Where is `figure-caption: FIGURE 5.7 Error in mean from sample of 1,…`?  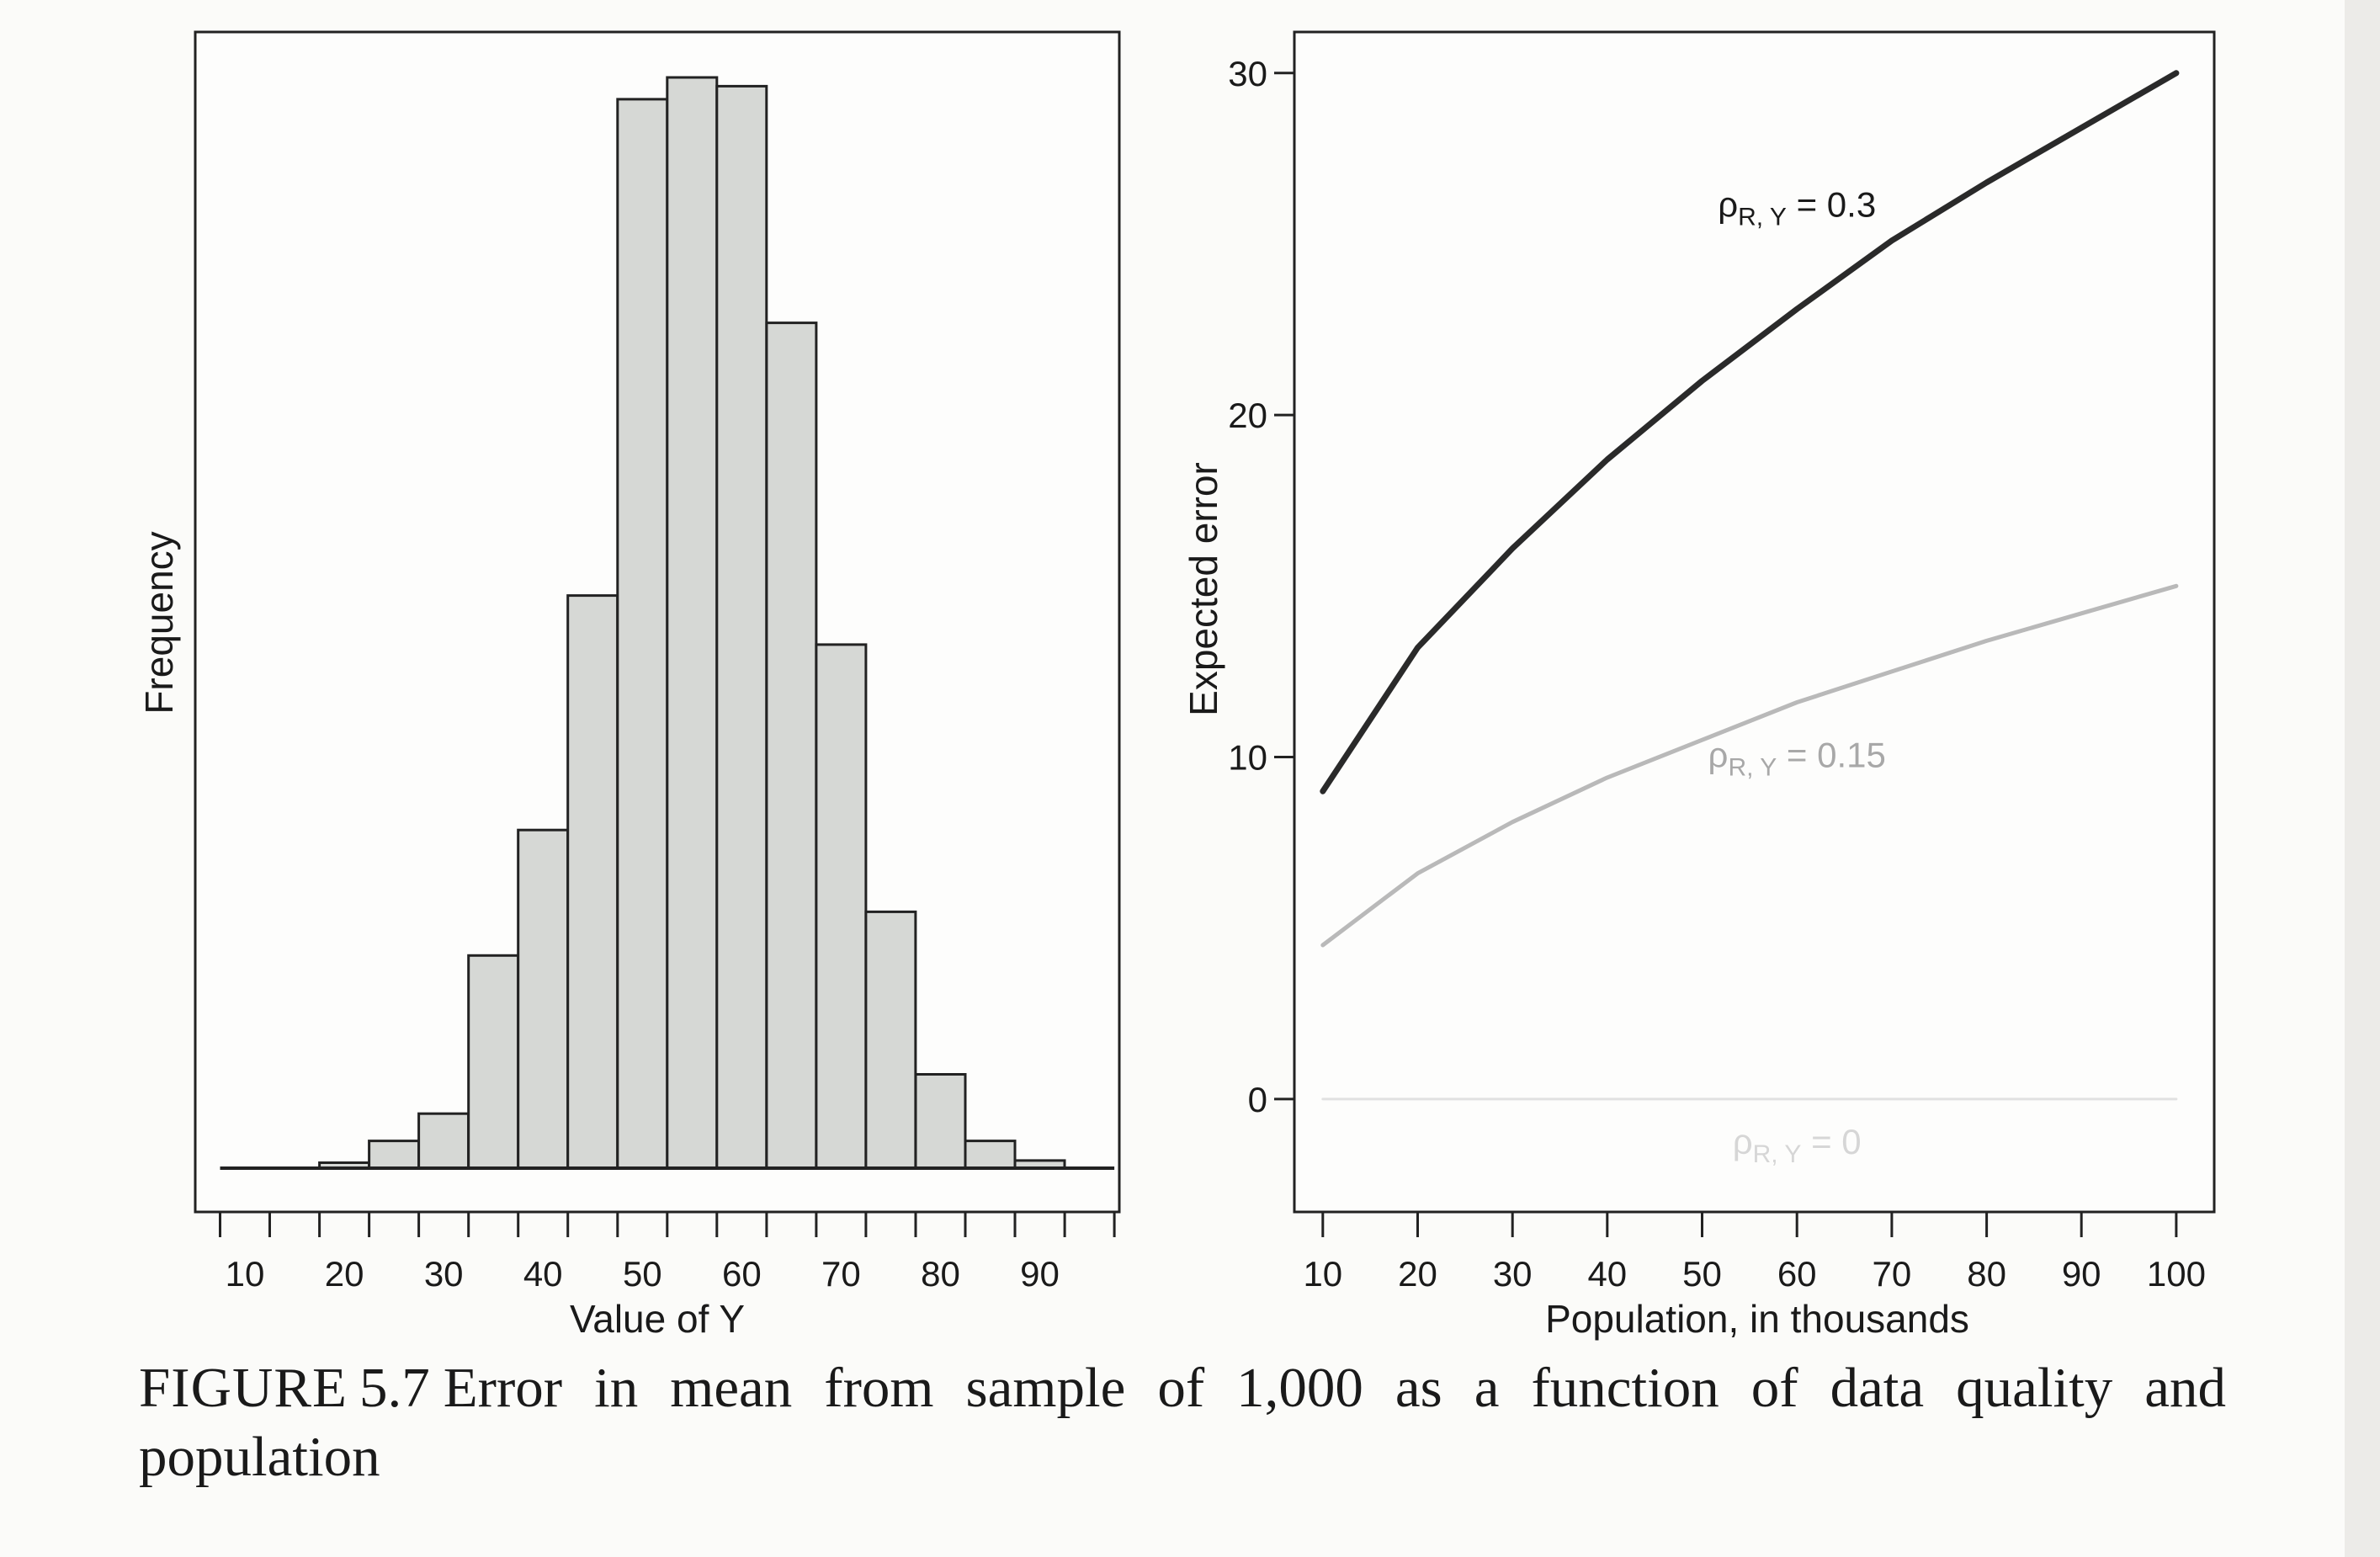
figure-caption: FIGURE 5.7 Error in mean from sample of 1,… is located at coordinates (1182, 1422).